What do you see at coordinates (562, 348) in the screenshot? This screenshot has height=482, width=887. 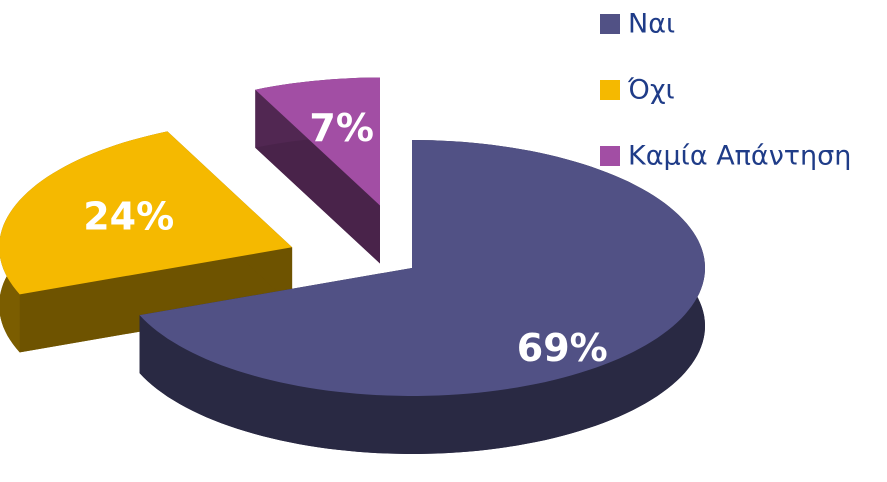 I see `data-label: 69%` at bounding box center [562, 348].